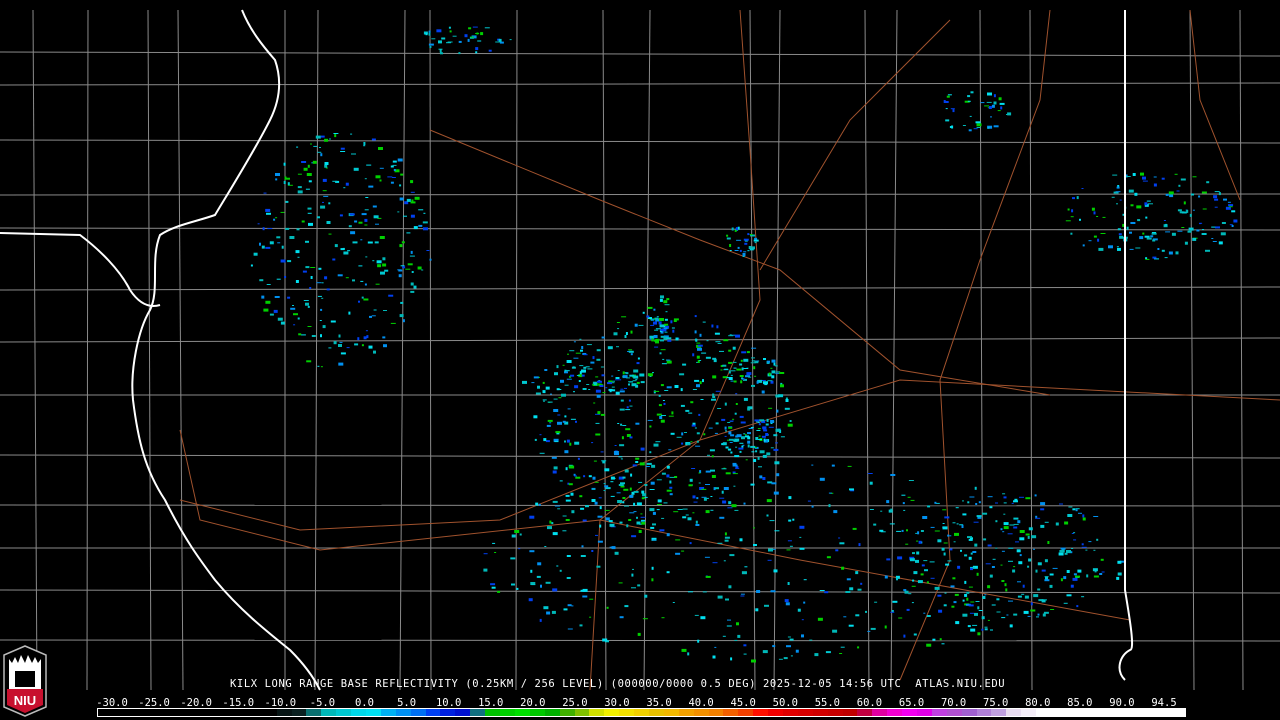 This screenshot has height=720, width=1280. Describe the element at coordinates (1080, 703) in the screenshot. I see `colorbar-label: 85.0` at that location.